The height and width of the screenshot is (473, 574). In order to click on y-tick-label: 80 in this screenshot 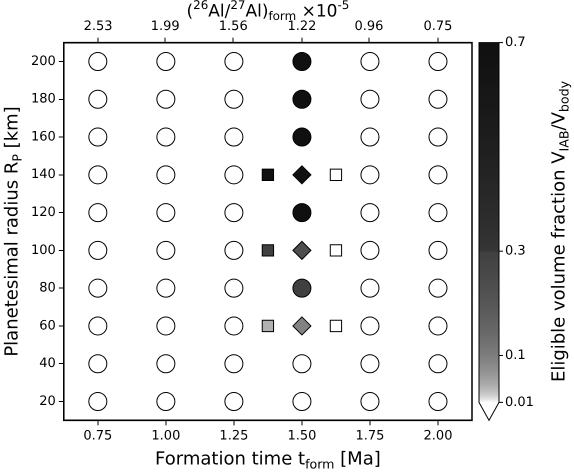, I will do `click(47, 288)`.